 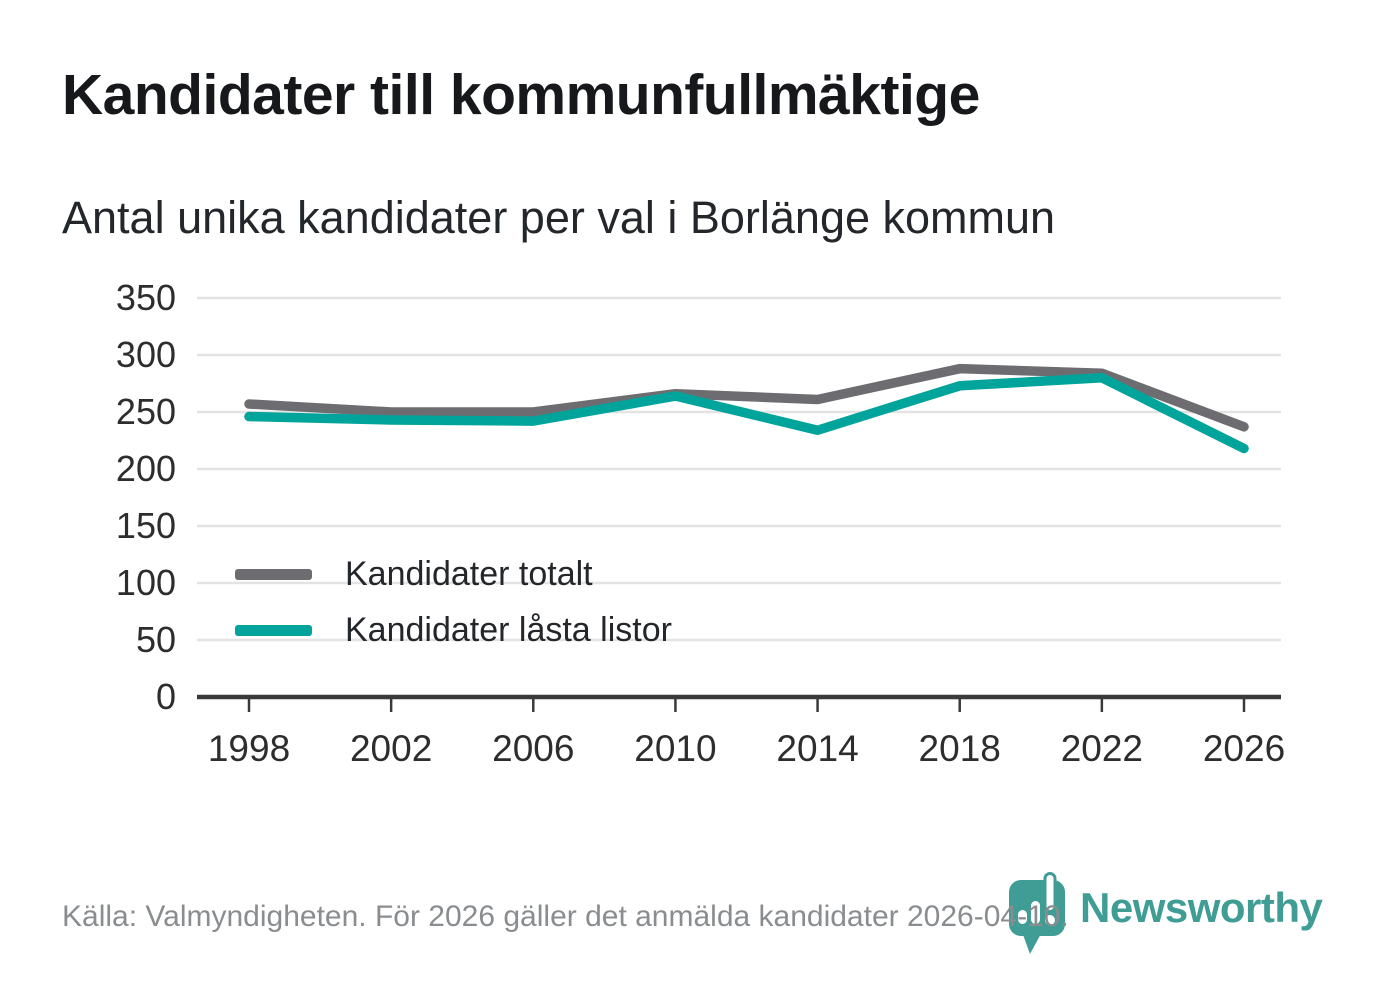 What do you see at coordinates (146, 582) in the screenshot?
I see `svg-text: 100` at bounding box center [146, 582].